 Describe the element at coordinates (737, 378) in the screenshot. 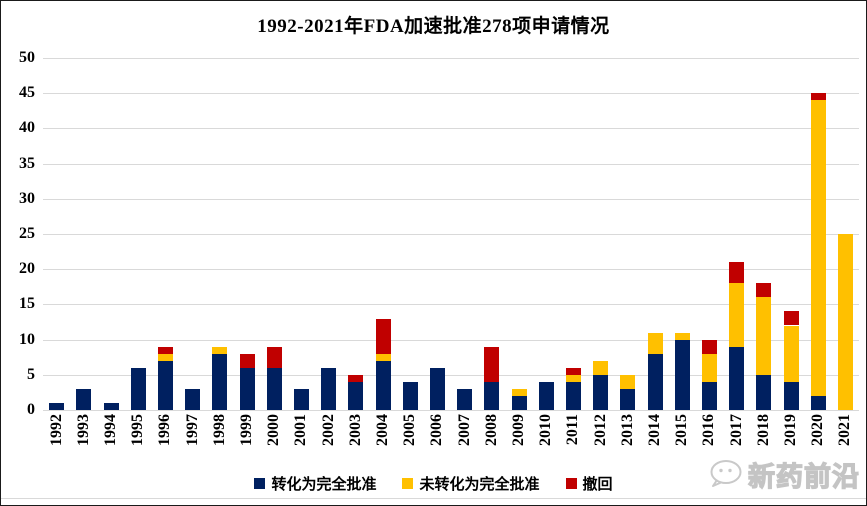

I see `bar-2017-转化为完全批准` at that location.